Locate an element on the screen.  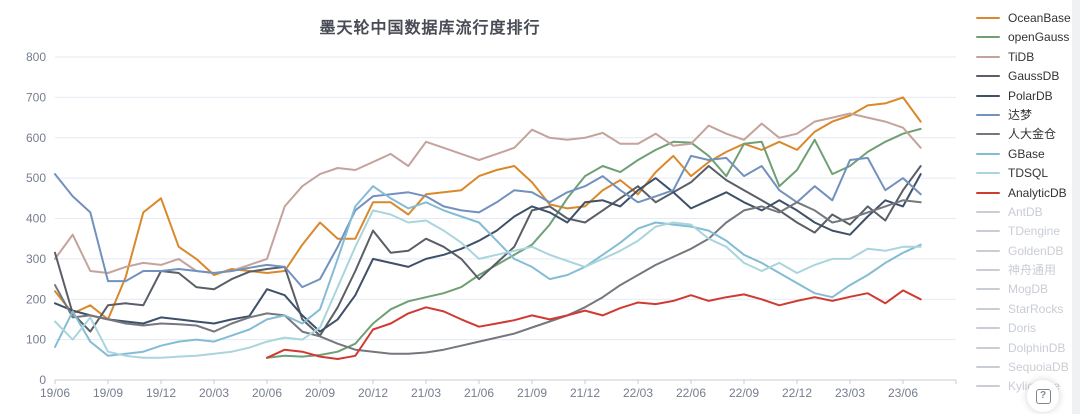
series-line-AnalyticDB is located at coordinates (594, 324).